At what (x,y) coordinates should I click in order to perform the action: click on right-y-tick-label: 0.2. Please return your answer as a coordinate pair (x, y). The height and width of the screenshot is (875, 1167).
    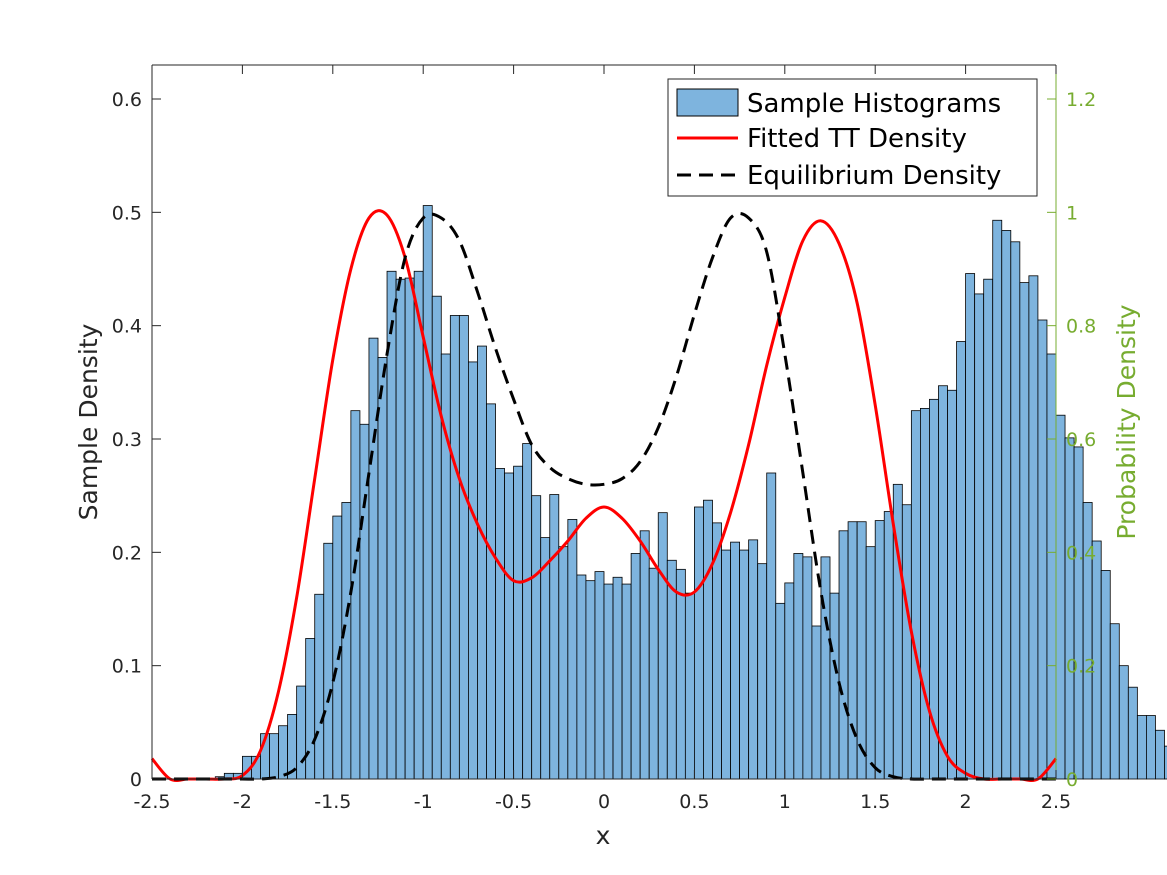
    Looking at the image, I should click on (1081, 667).